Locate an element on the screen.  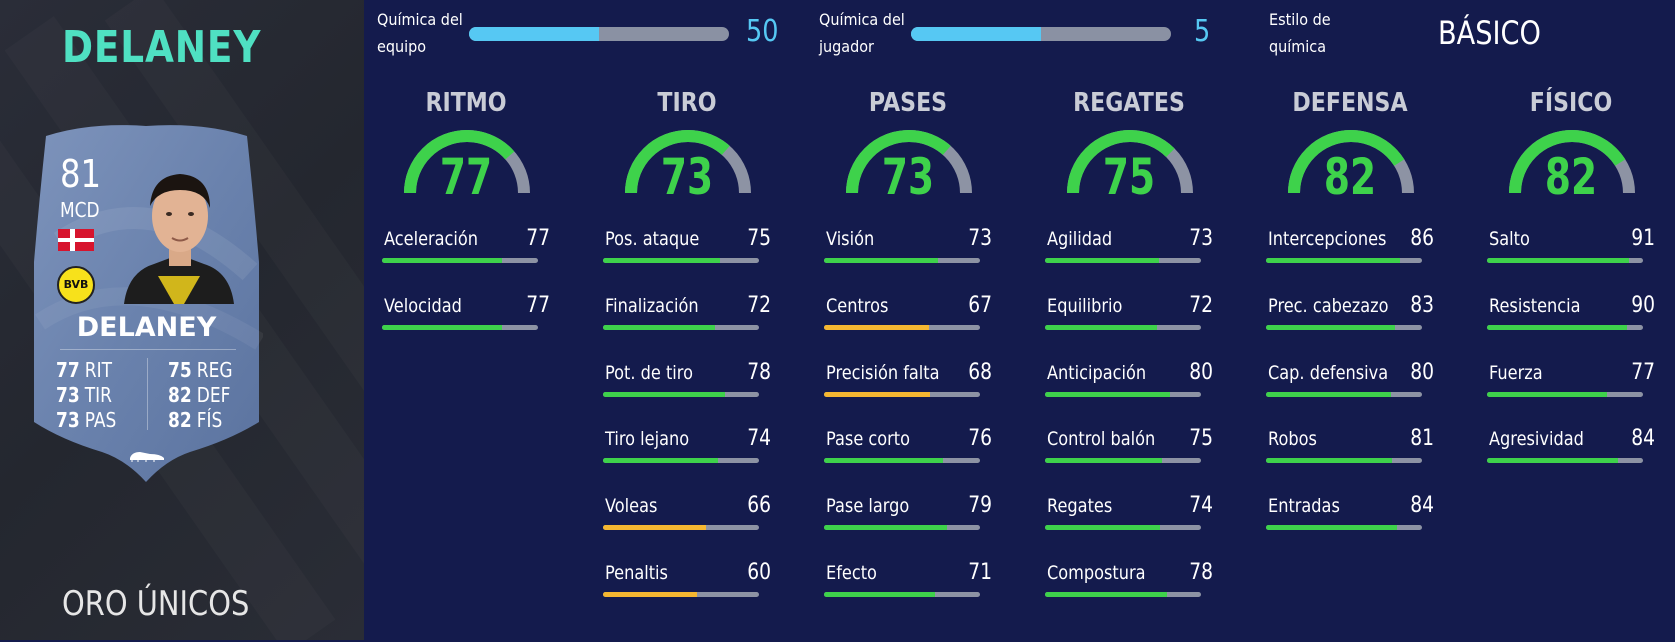
attribute-name: Pase largo is located at coordinates (868, 506).